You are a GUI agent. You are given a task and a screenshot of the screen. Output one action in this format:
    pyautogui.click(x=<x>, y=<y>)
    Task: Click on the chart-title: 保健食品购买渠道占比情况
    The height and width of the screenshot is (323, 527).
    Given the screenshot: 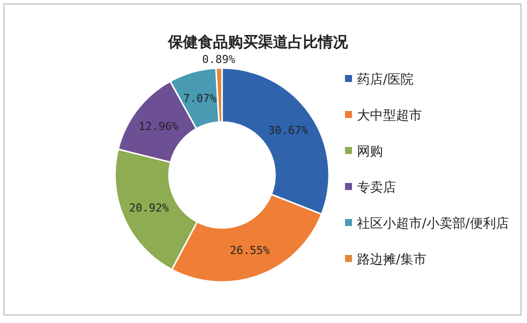 What is the action you would take?
    pyautogui.click(x=258, y=42)
    